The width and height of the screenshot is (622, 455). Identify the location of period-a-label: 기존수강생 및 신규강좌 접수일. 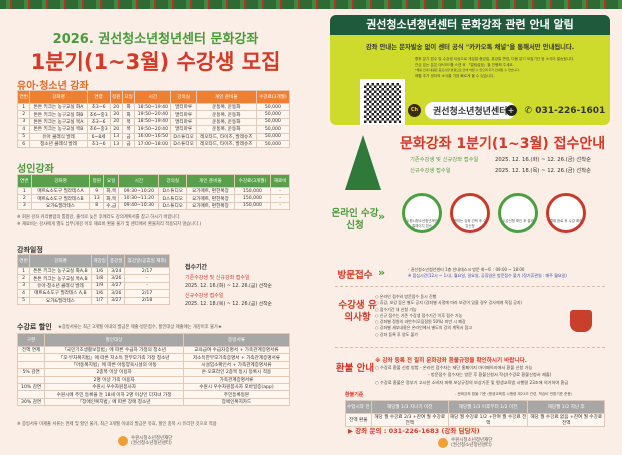
(217, 278).